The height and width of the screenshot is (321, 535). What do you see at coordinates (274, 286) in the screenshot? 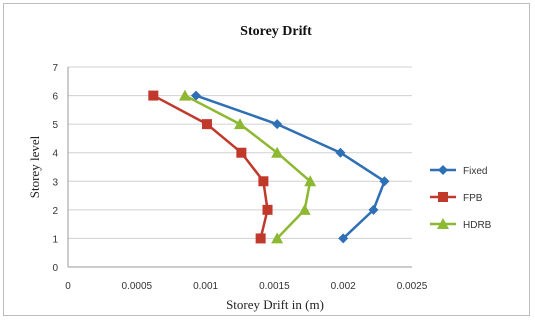
I see `x-tick-label: 0.0015` at bounding box center [274, 286].